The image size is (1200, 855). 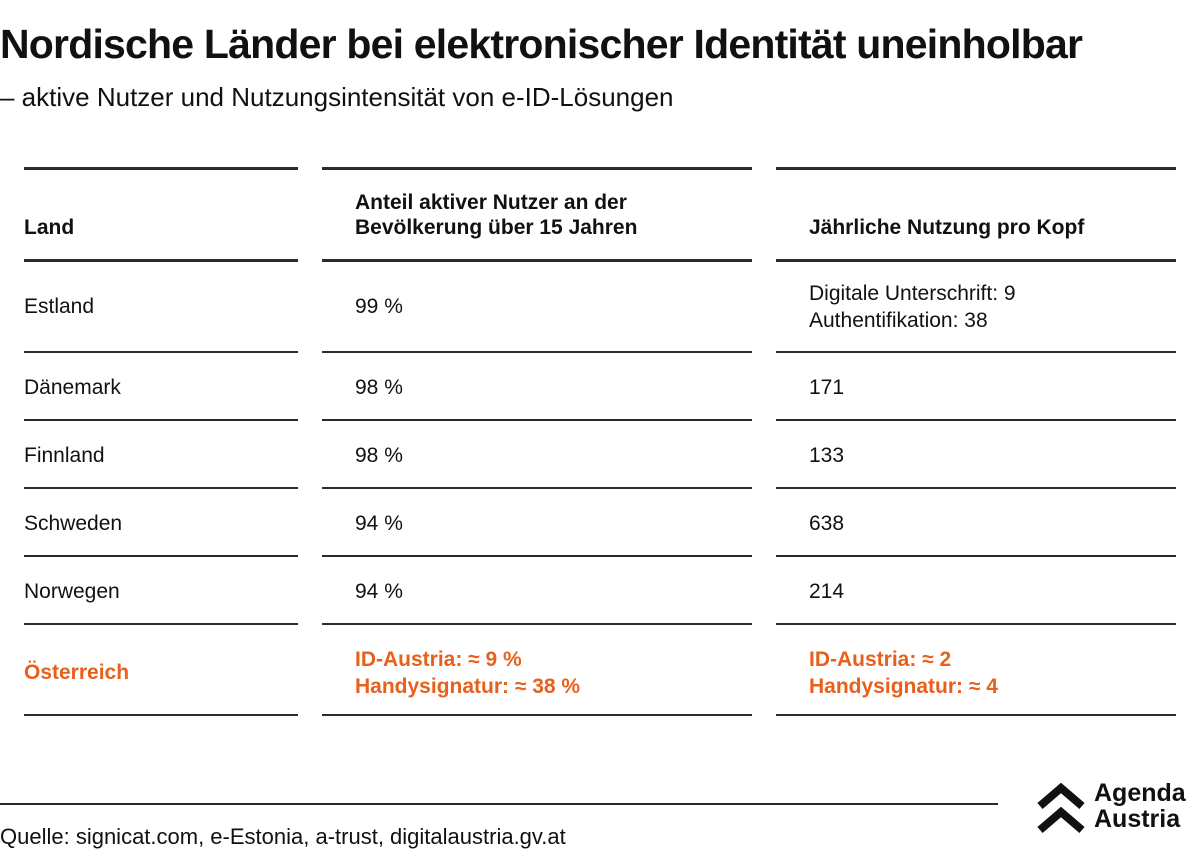 What do you see at coordinates (827, 591) in the screenshot?
I see `table-cell-nutzung: 214` at bounding box center [827, 591].